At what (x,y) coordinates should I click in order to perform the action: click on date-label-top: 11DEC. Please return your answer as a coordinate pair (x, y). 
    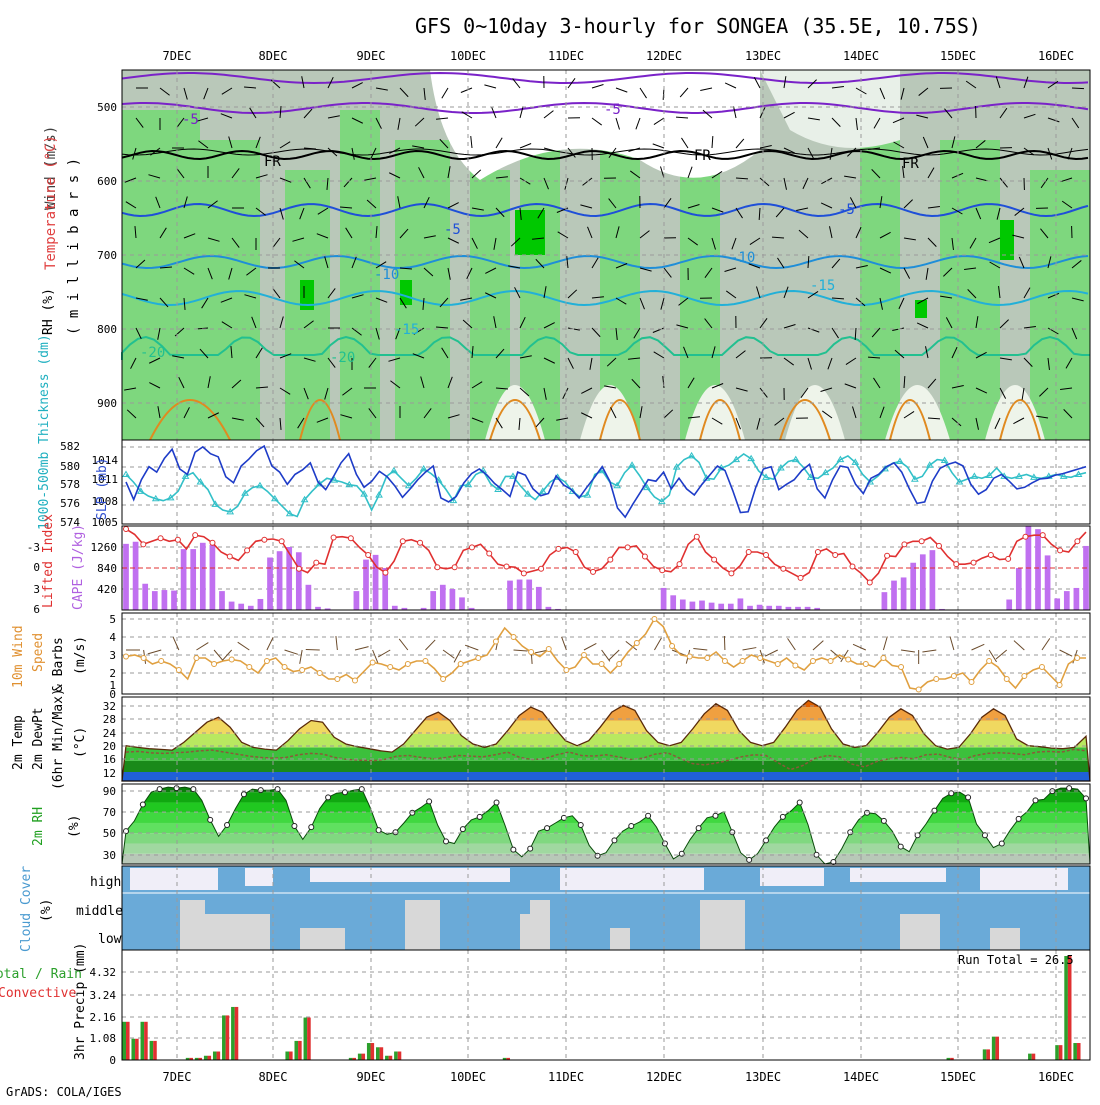
    Looking at the image, I should click on (566, 56).